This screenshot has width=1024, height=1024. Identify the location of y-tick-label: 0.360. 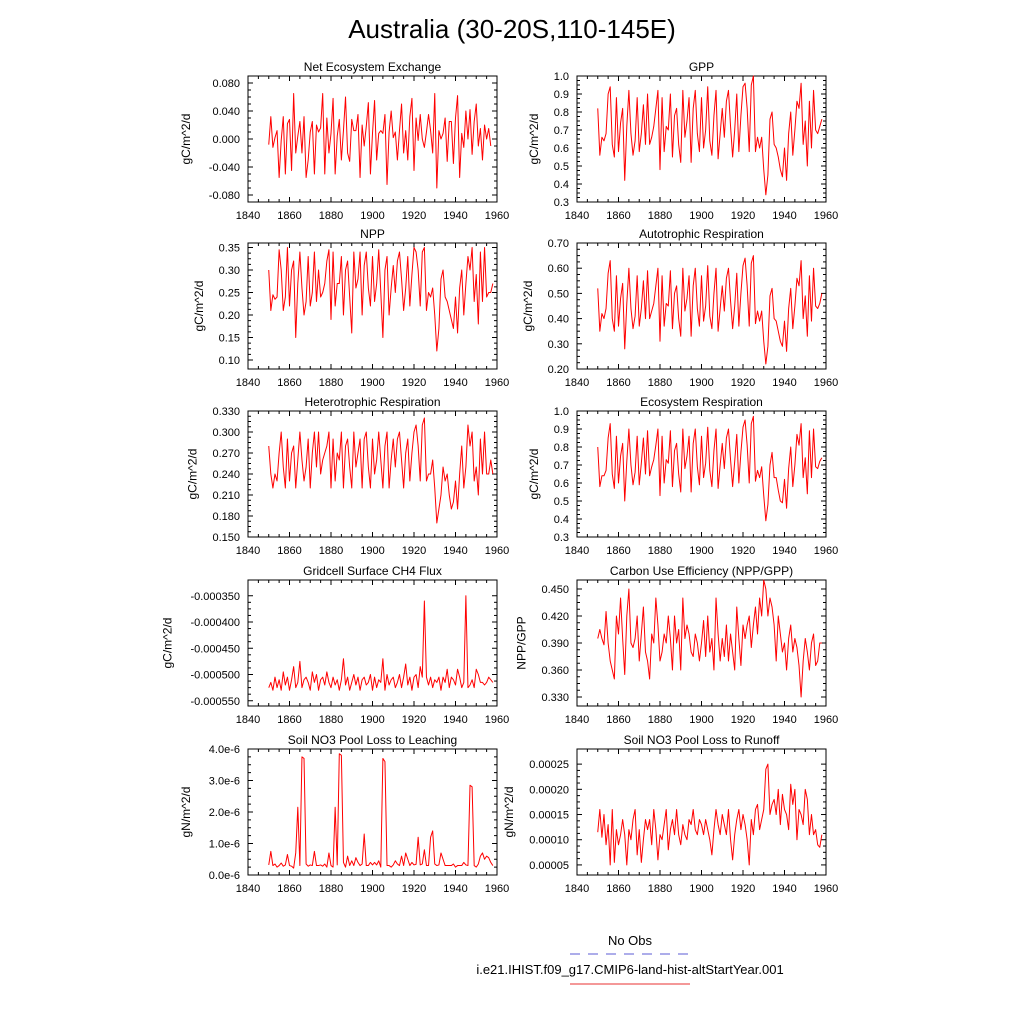
(555, 671).